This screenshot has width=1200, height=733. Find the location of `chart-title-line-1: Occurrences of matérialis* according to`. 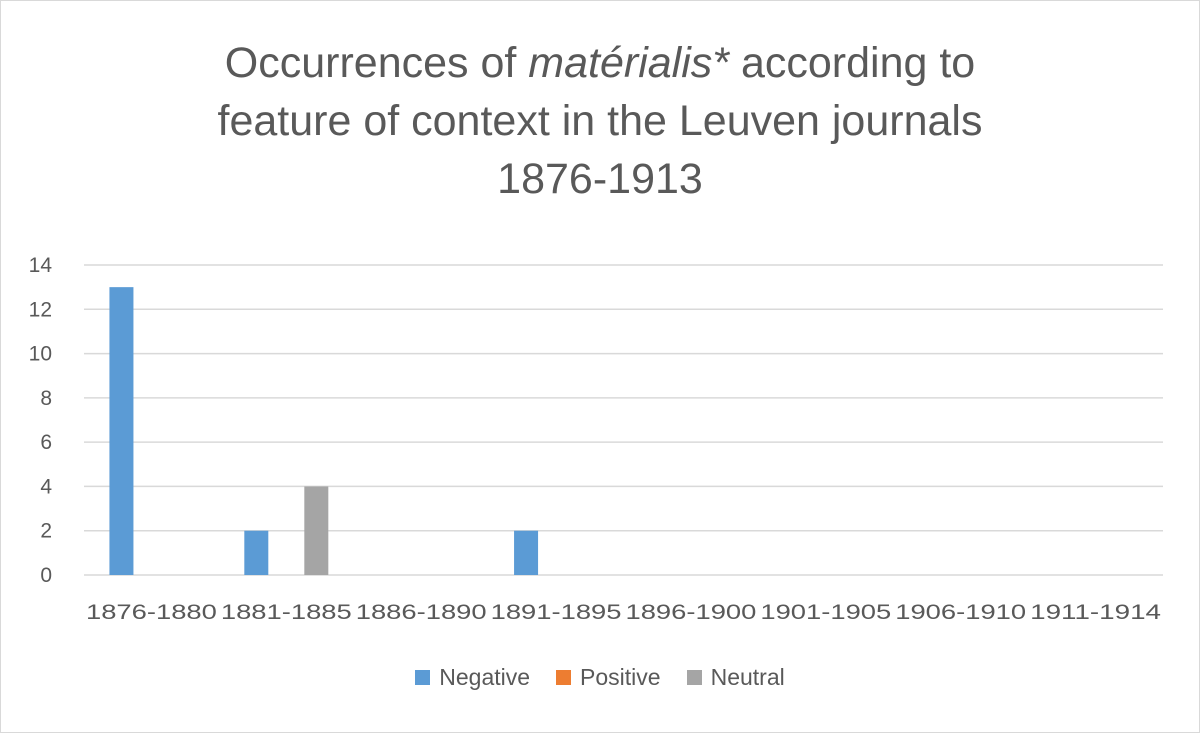

chart-title-line-1: Occurrences of matérialis* according to is located at coordinates (600, 63).